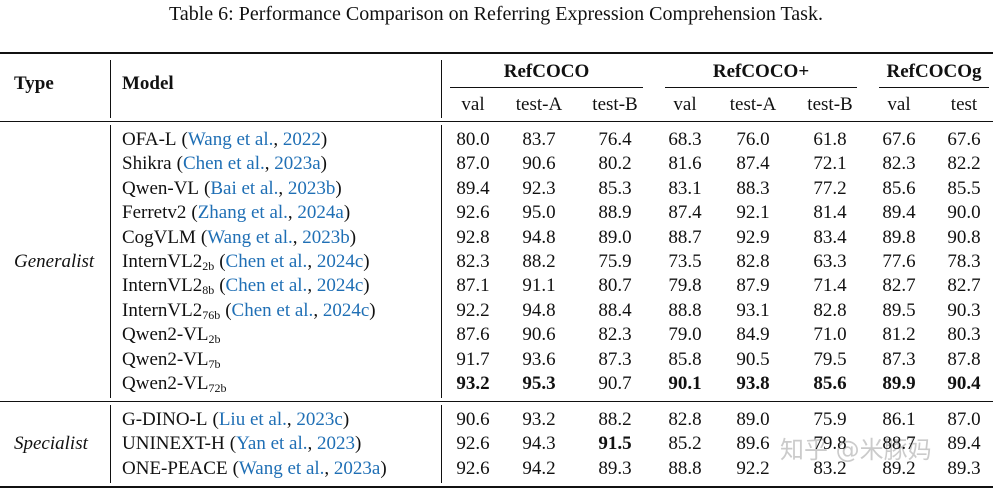 The image size is (993, 490). Describe the element at coordinates (208, 266) in the screenshot. I see `model-size: 2b` at that location.